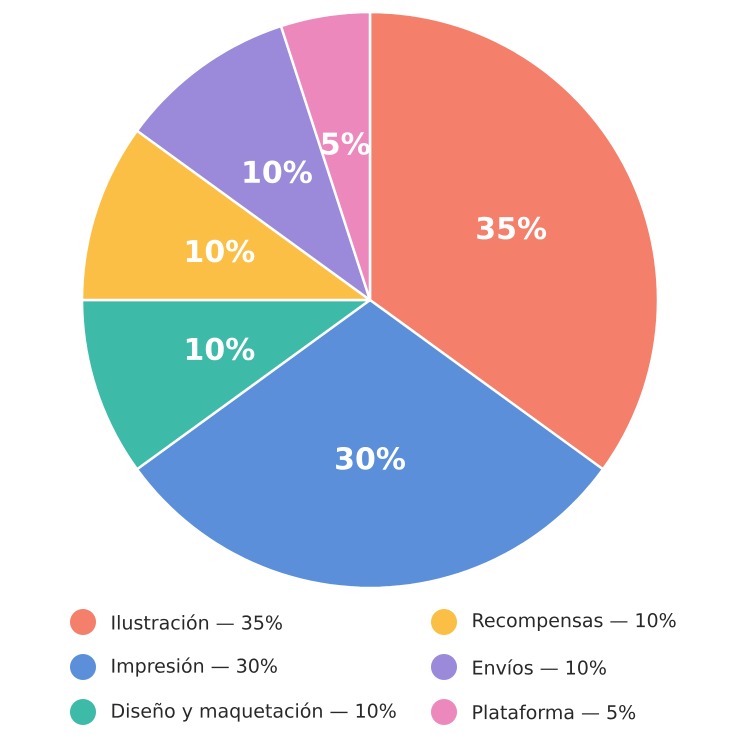 The image size is (745, 745). I want to click on data-label: 5%, so click(346, 143).